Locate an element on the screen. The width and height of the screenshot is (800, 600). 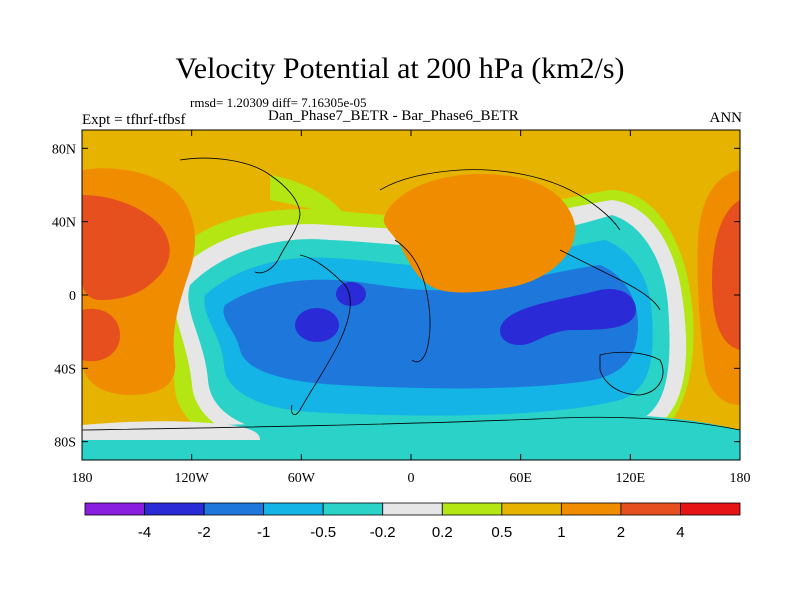
experiment-label: Expt = tfhrf-tfbsf is located at coordinates (134, 120).